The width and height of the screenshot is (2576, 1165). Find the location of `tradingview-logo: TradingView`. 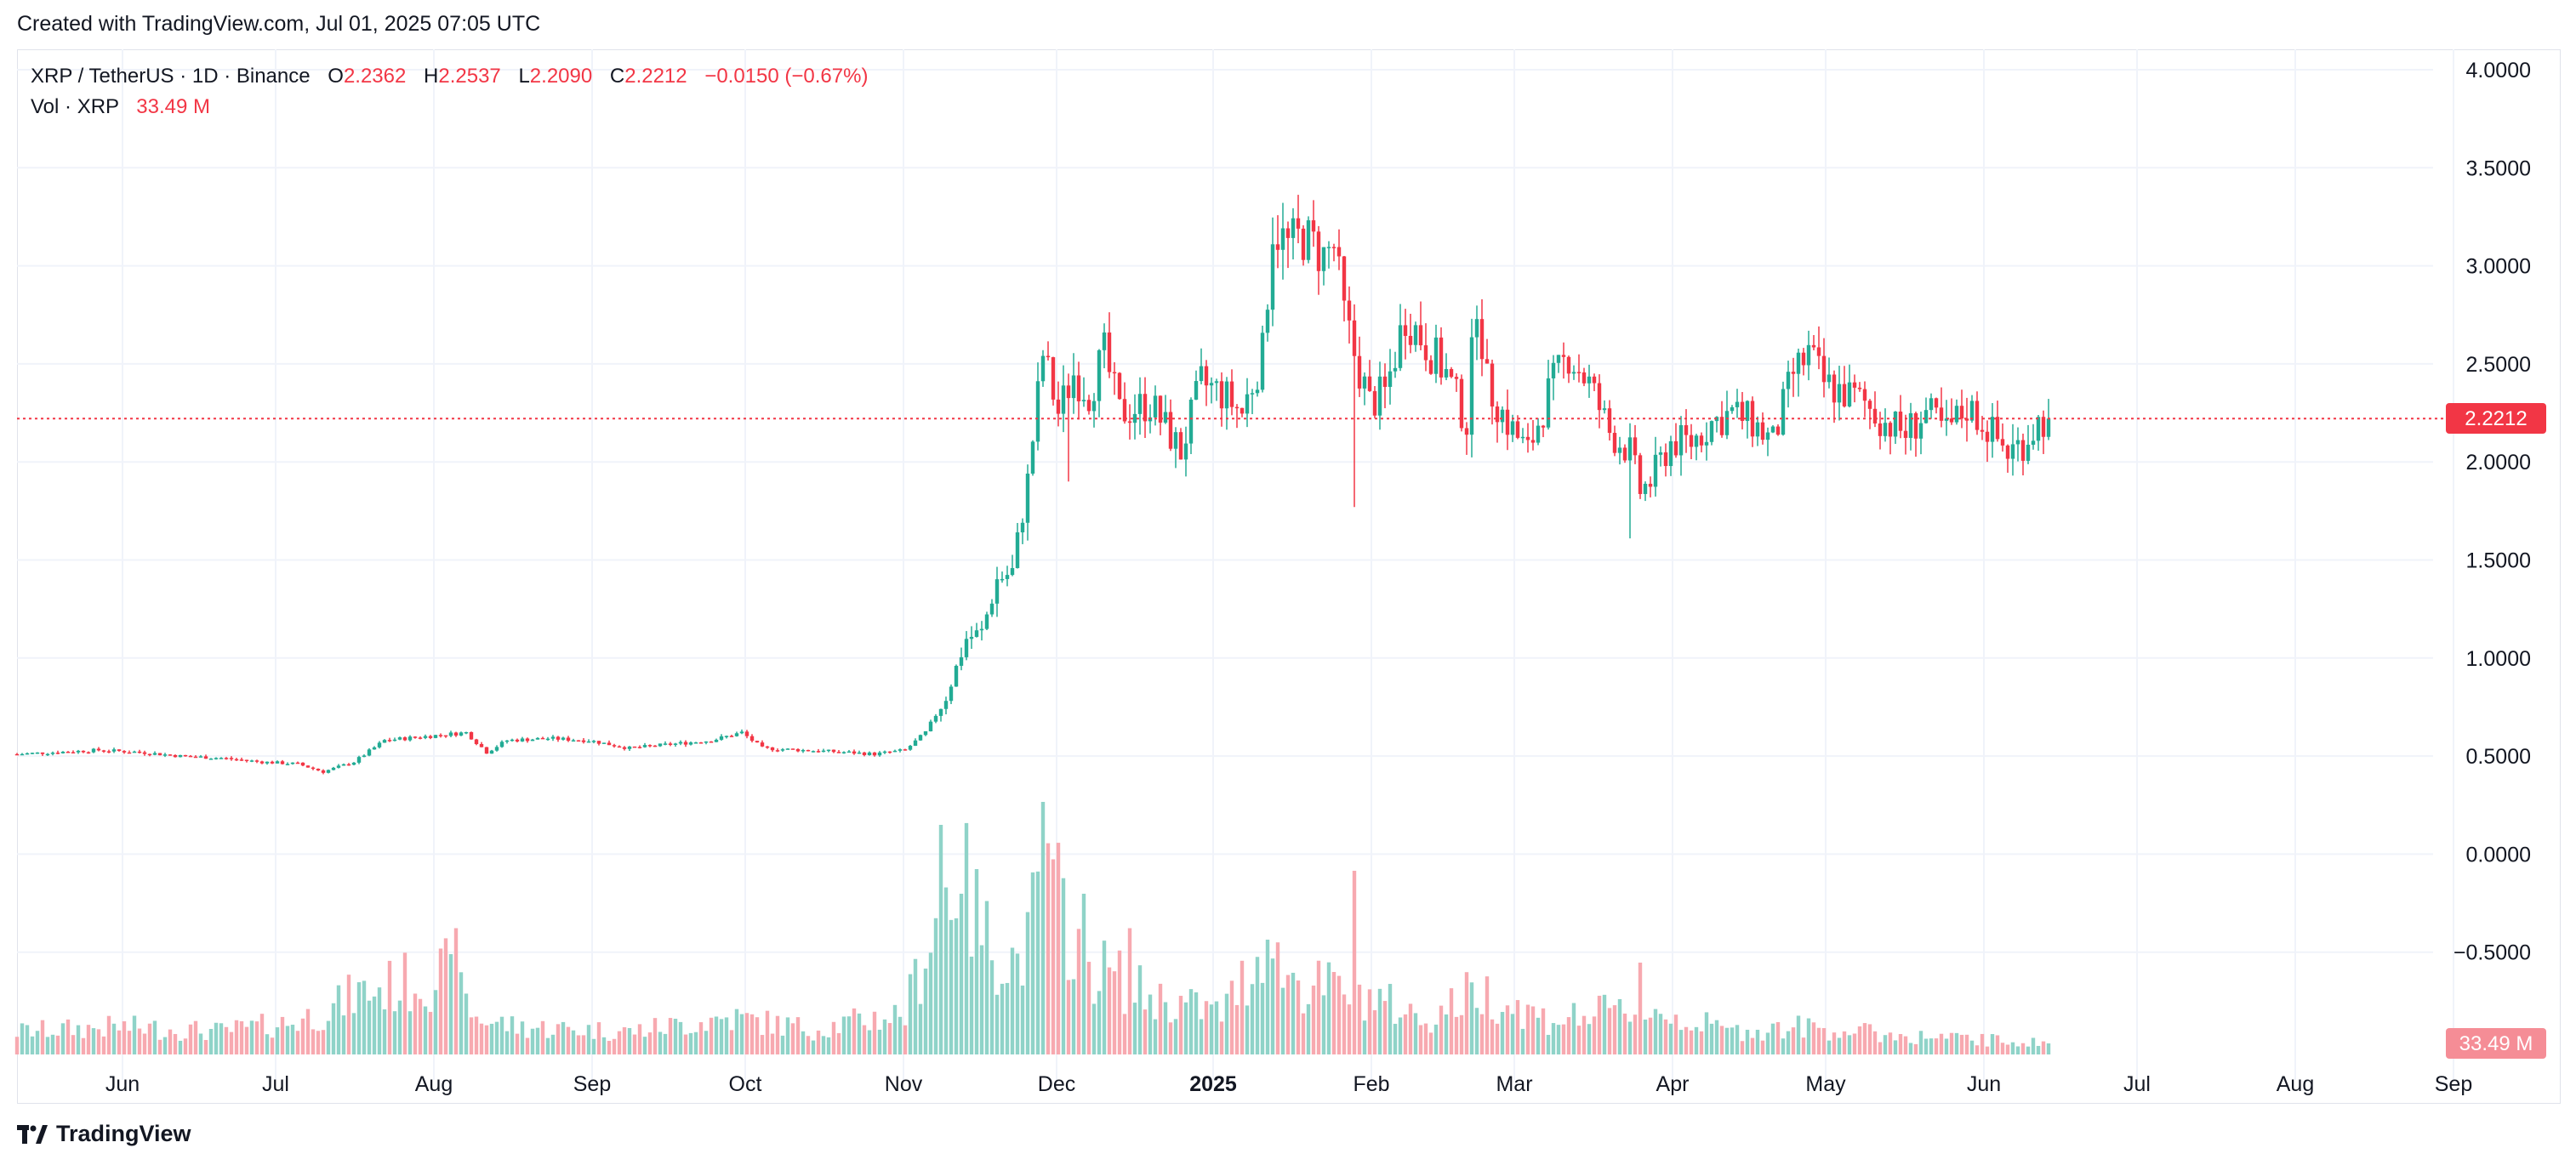

tradingview-logo: TradingView is located at coordinates (104, 1134).